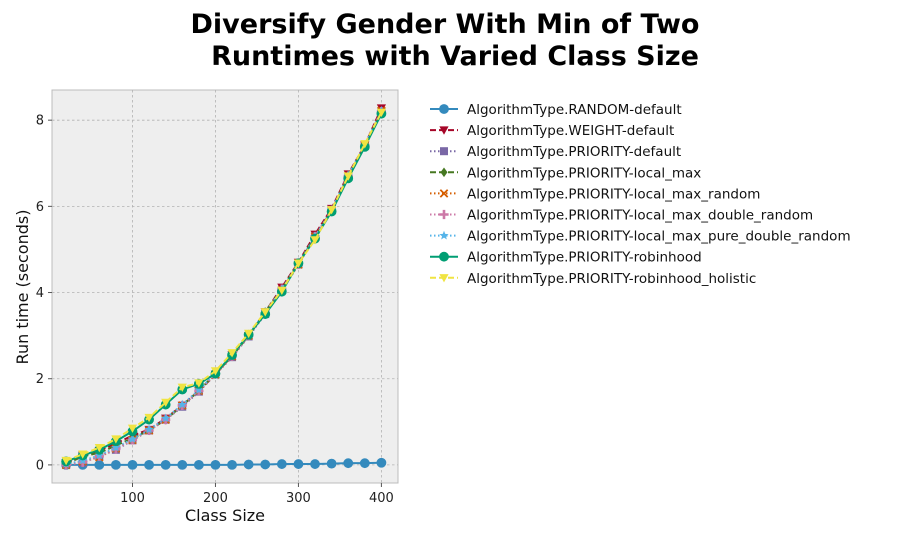 The image size is (900, 540). I want to click on legend-item-4: AlgorithmType.PRIORITY-local_max_random, so click(595, 194).